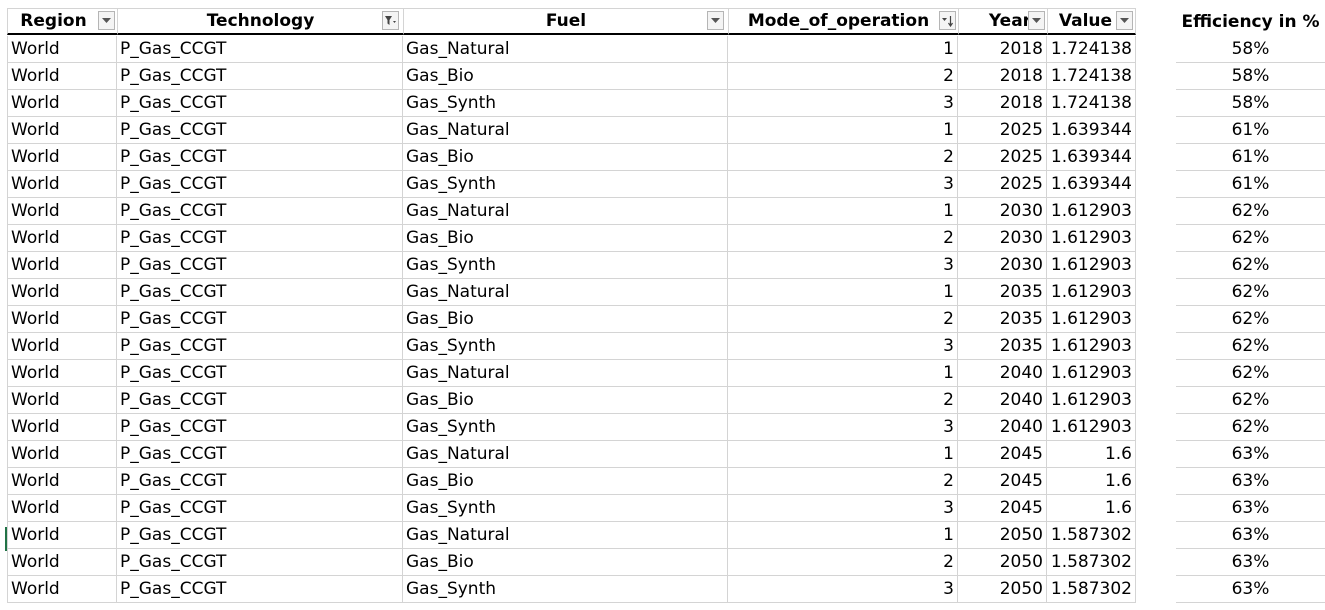  What do you see at coordinates (1250, 21) in the screenshot?
I see `efficiency-header: Efficiency in %` at bounding box center [1250, 21].